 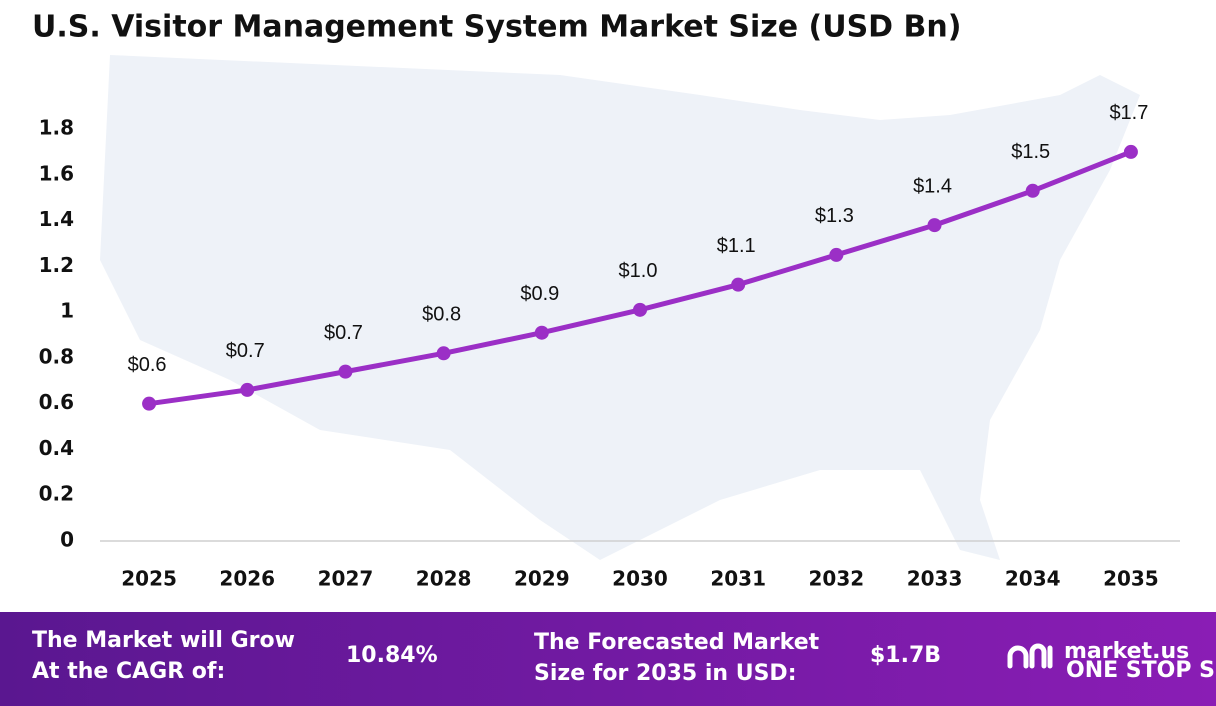 What do you see at coordinates (1030, 152) in the screenshot?
I see `value-label: $1.5` at bounding box center [1030, 152].